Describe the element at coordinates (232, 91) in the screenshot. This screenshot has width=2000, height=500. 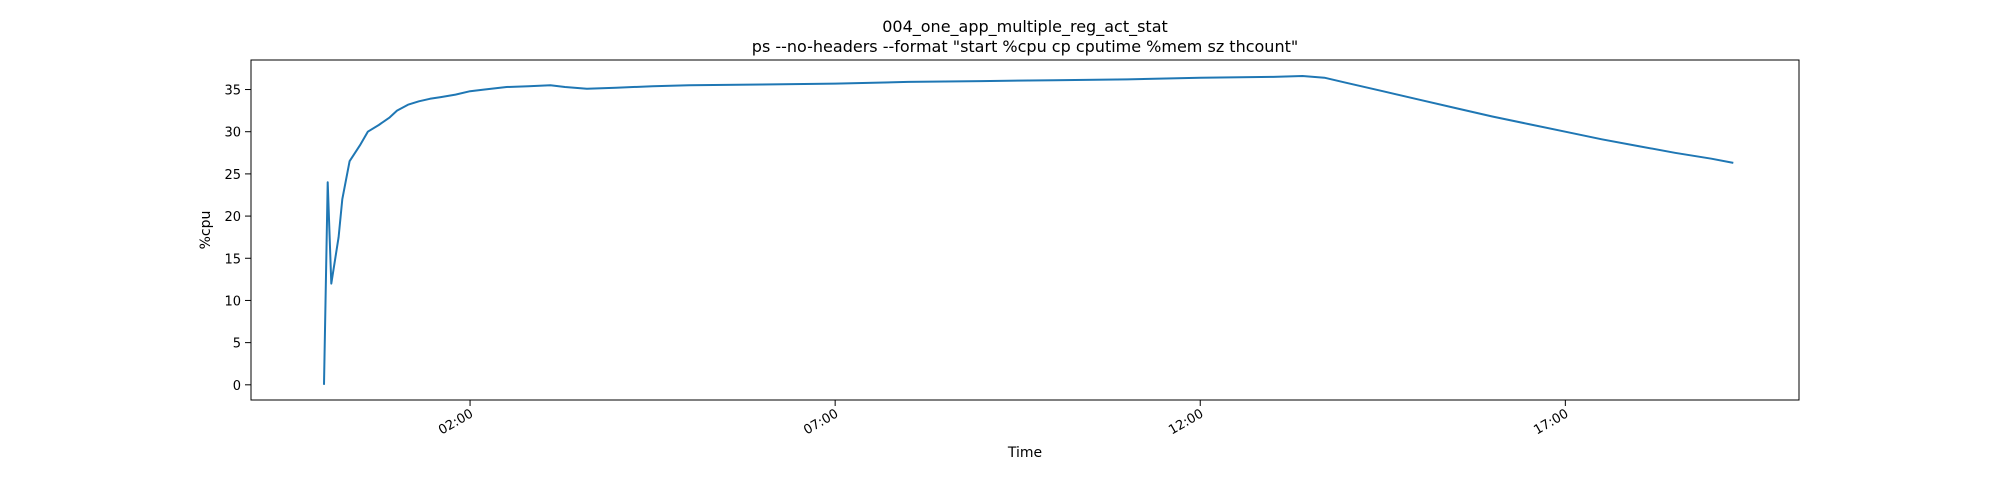
I see `y-tick-label: 35` at that location.